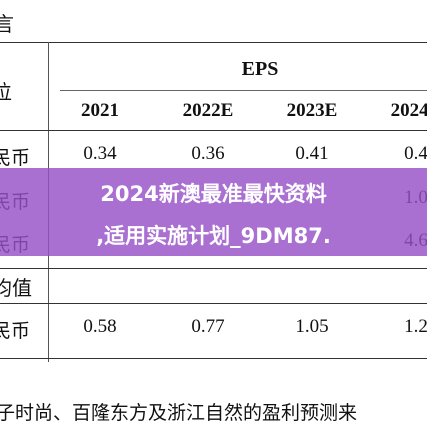  What do you see at coordinates (415, 326) in the screenshot?
I see `cell: 1.2` at bounding box center [415, 326].